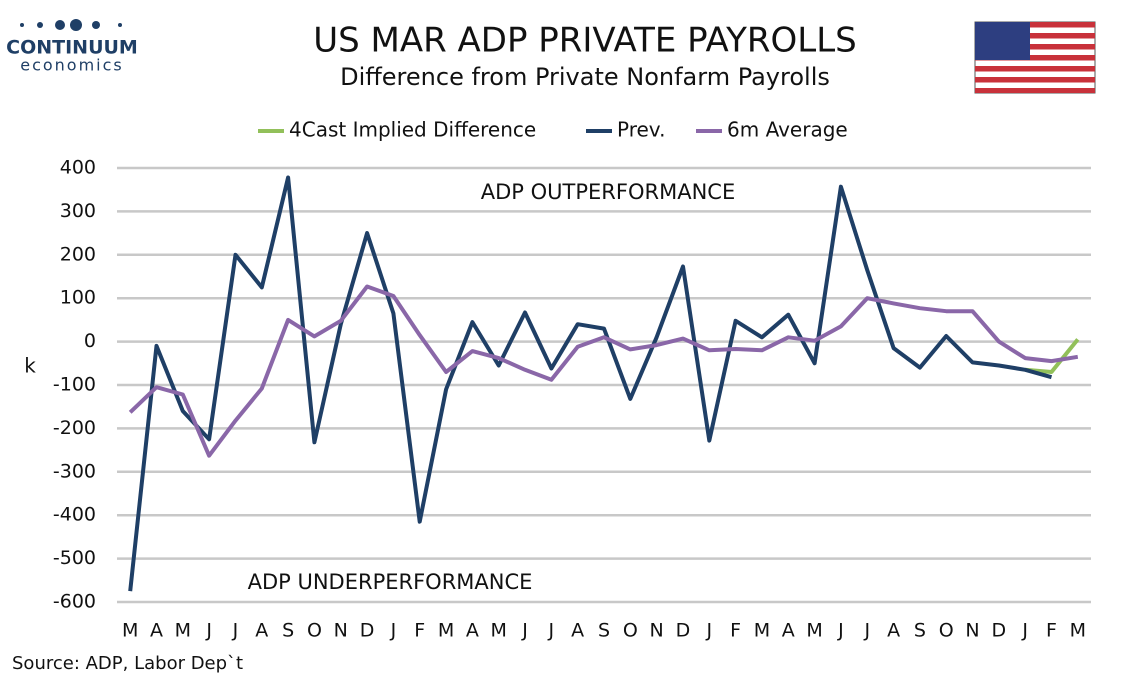 Image resolution: width=1134 pixels, height=680 pixels. What do you see at coordinates (78, 168) in the screenshot?
I see `y-tick-label: 400` at bounding box center [78, 168].